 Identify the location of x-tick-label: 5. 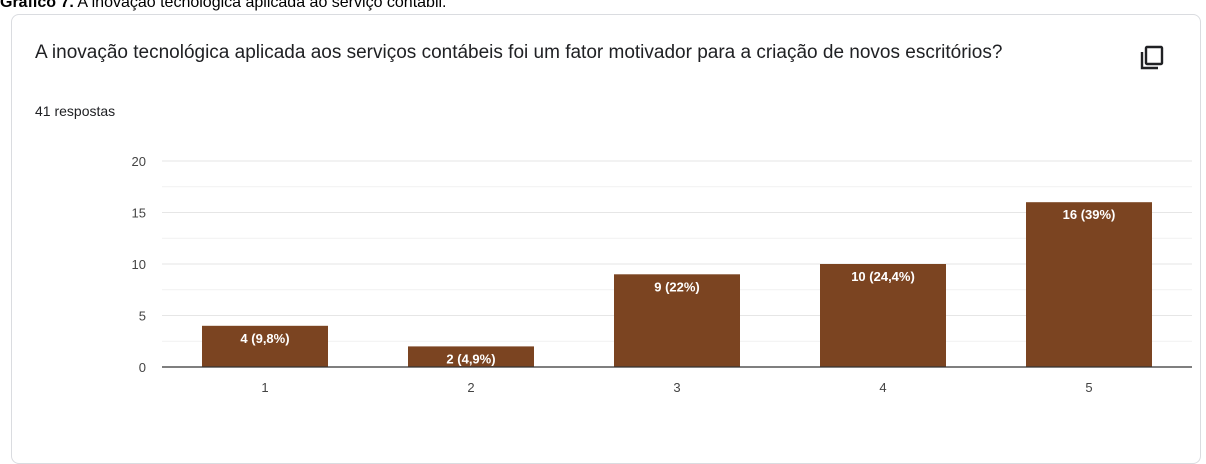
(1088, 387).